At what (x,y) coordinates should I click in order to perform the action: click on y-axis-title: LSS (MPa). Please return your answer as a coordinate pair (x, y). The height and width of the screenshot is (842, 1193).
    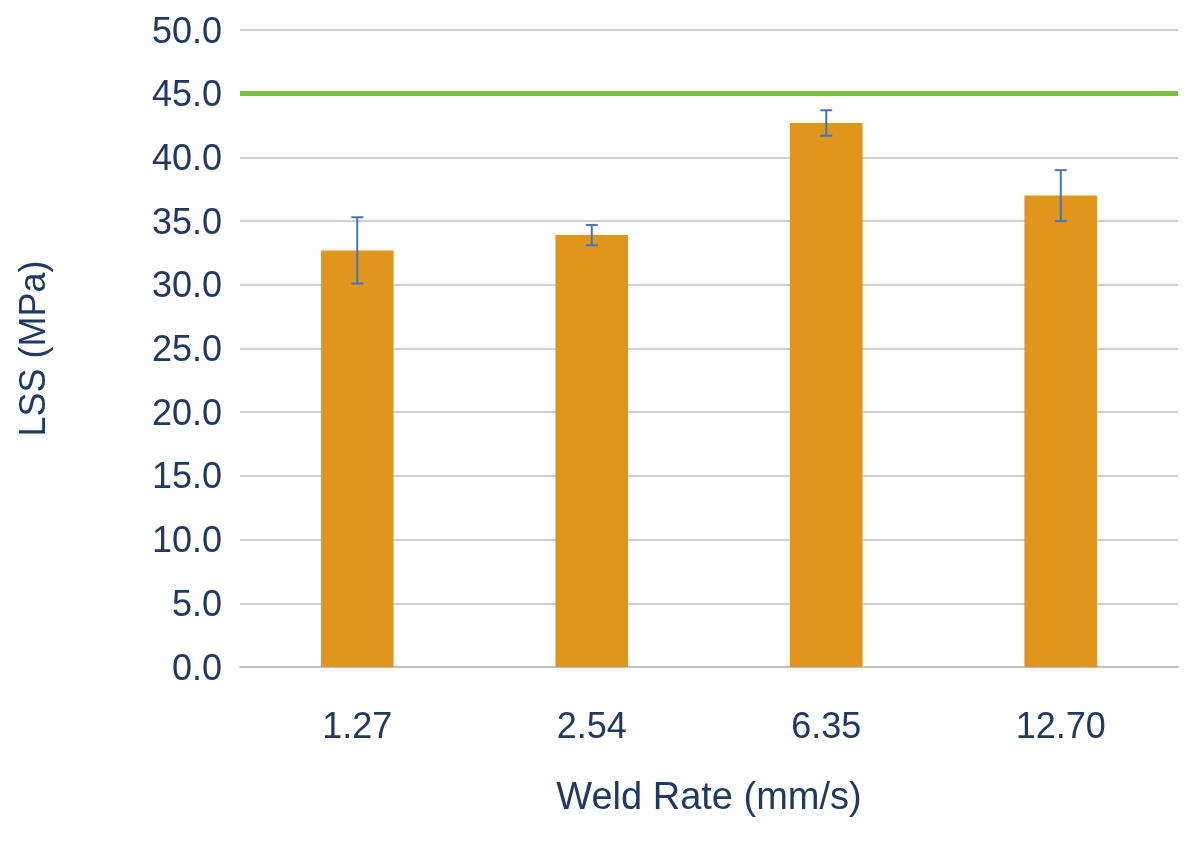
    Looking at the image, I should click on (32, 348).